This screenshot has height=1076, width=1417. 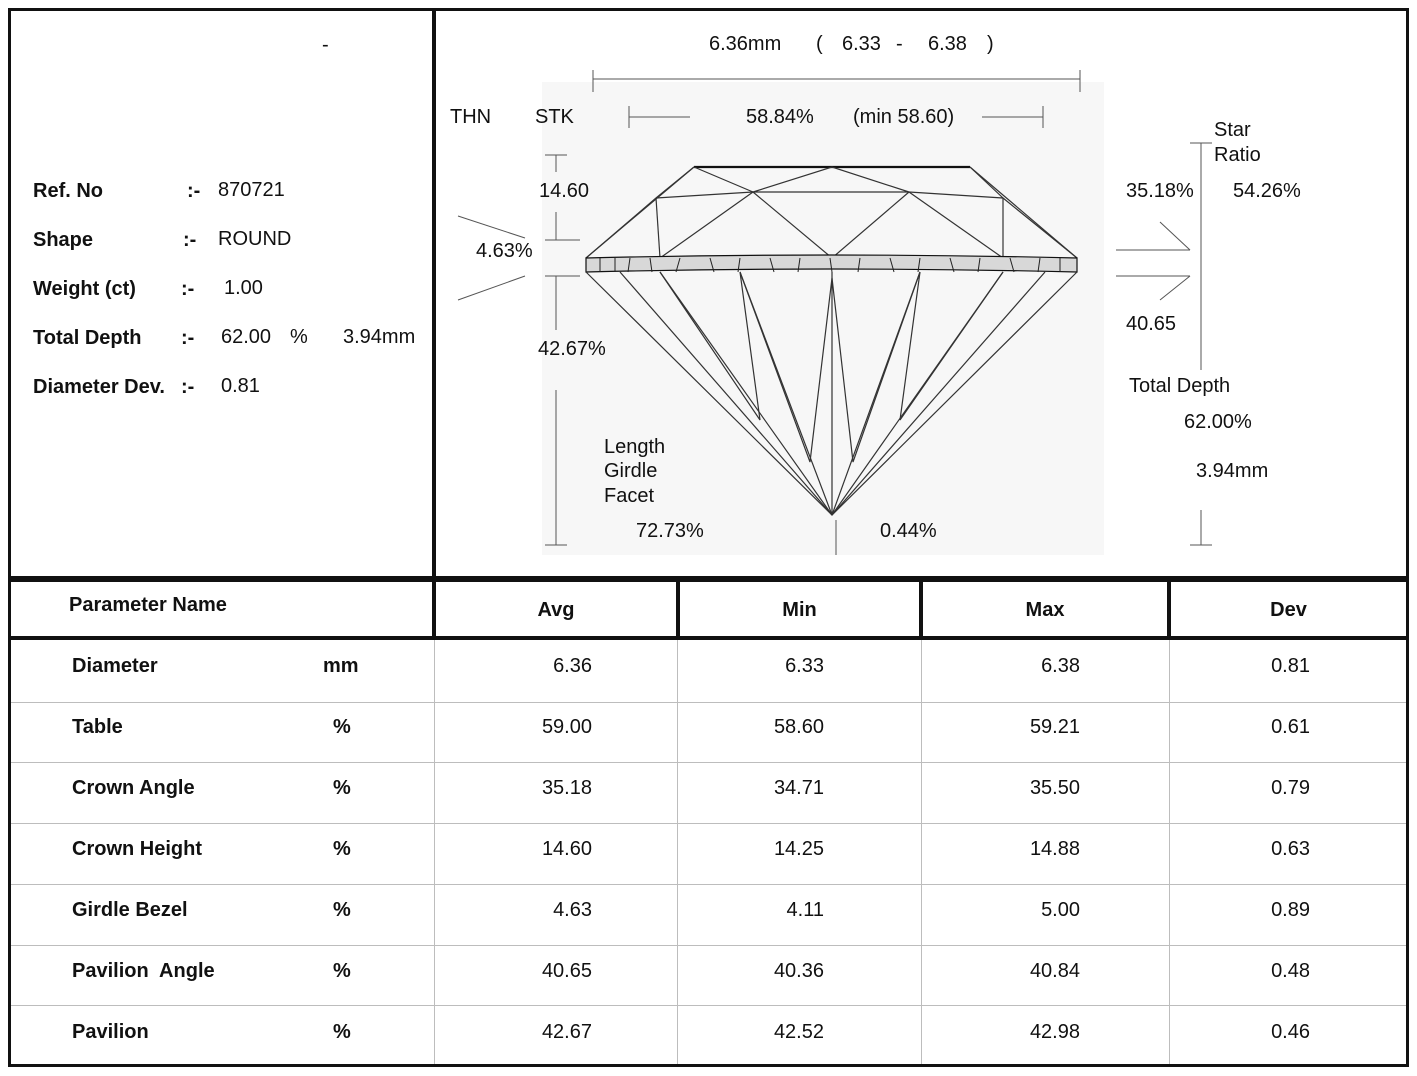 I want to click on row-girdle-bezel-dev: 0.89, so click(x=1290, y=910).